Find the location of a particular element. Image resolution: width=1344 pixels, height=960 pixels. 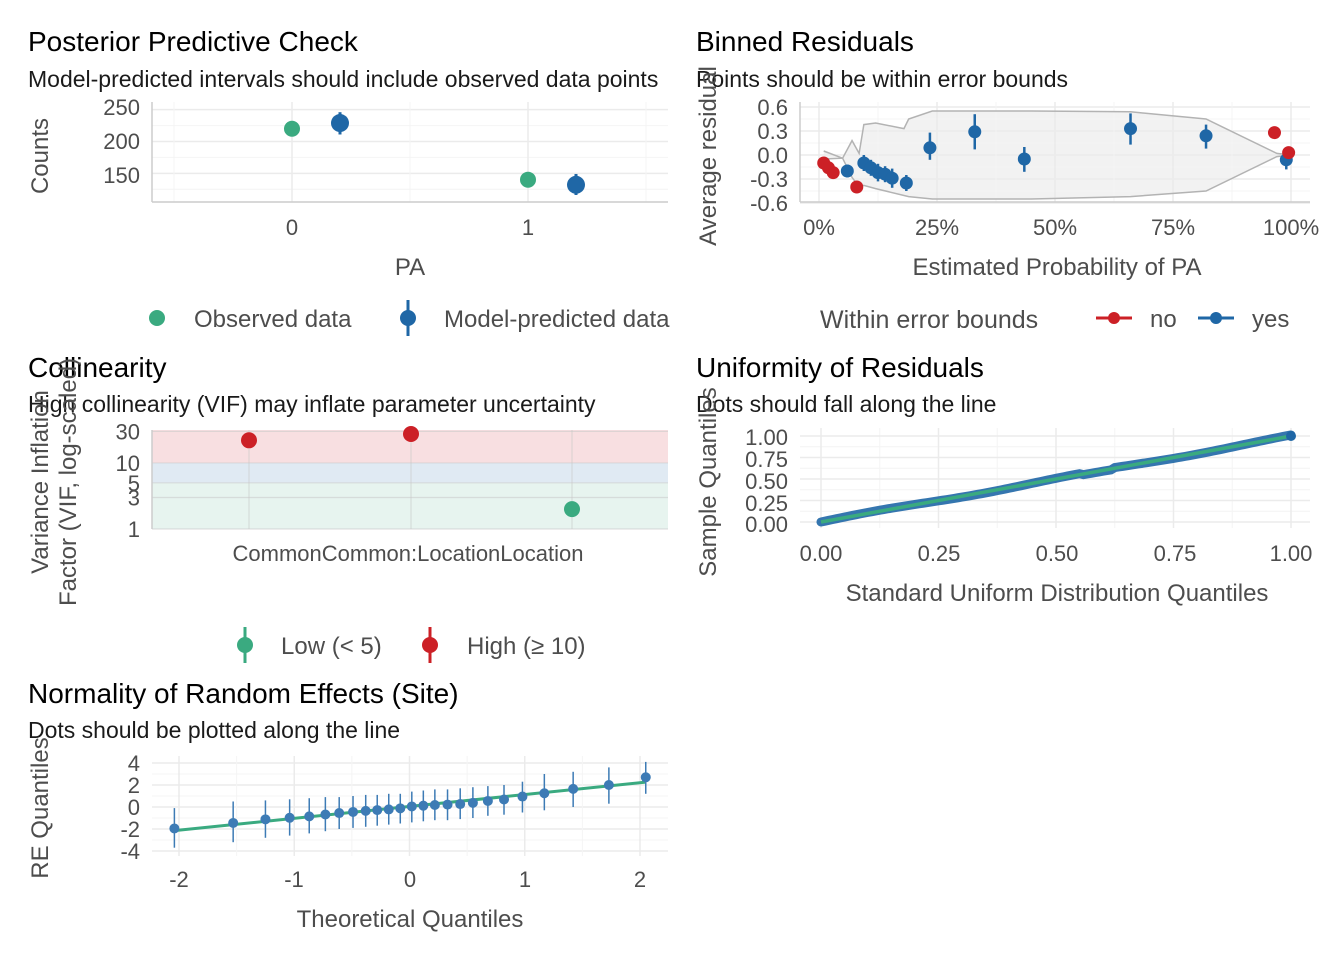

uniform-marks is located at coordinates (1056, 478).